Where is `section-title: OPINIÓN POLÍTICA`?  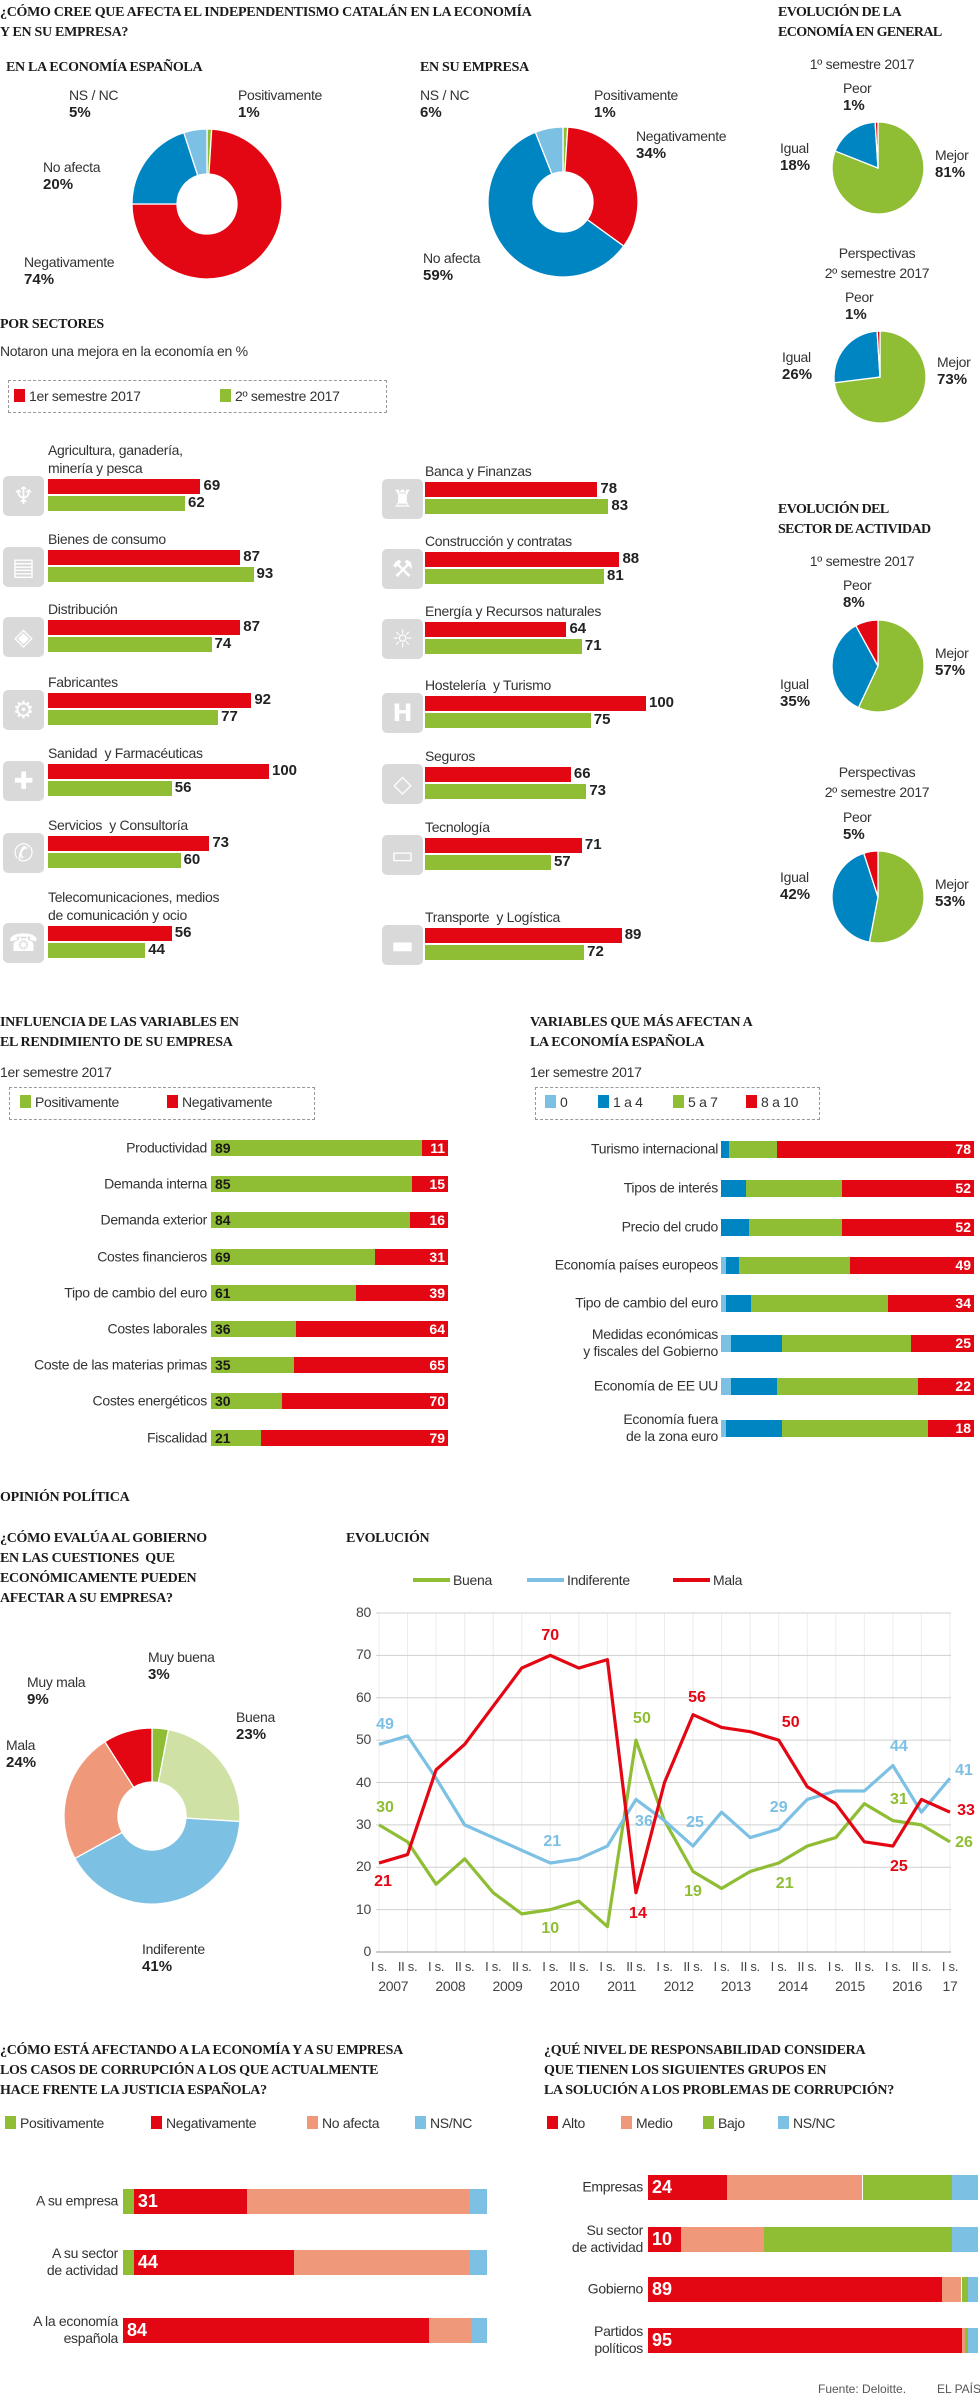 section-title: OPINIÓN POLÍTICA is located at coordinates (65, 1497).